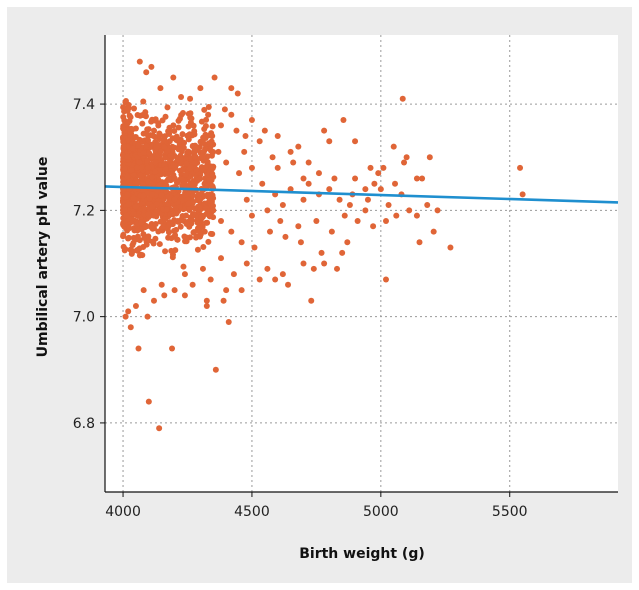 The height and width of the screenshot is (590, 639). What do you see at coordinates (381, 512) in the screenshot?
I see `x-tick-label: 5000` at bounding box center [381, 512].